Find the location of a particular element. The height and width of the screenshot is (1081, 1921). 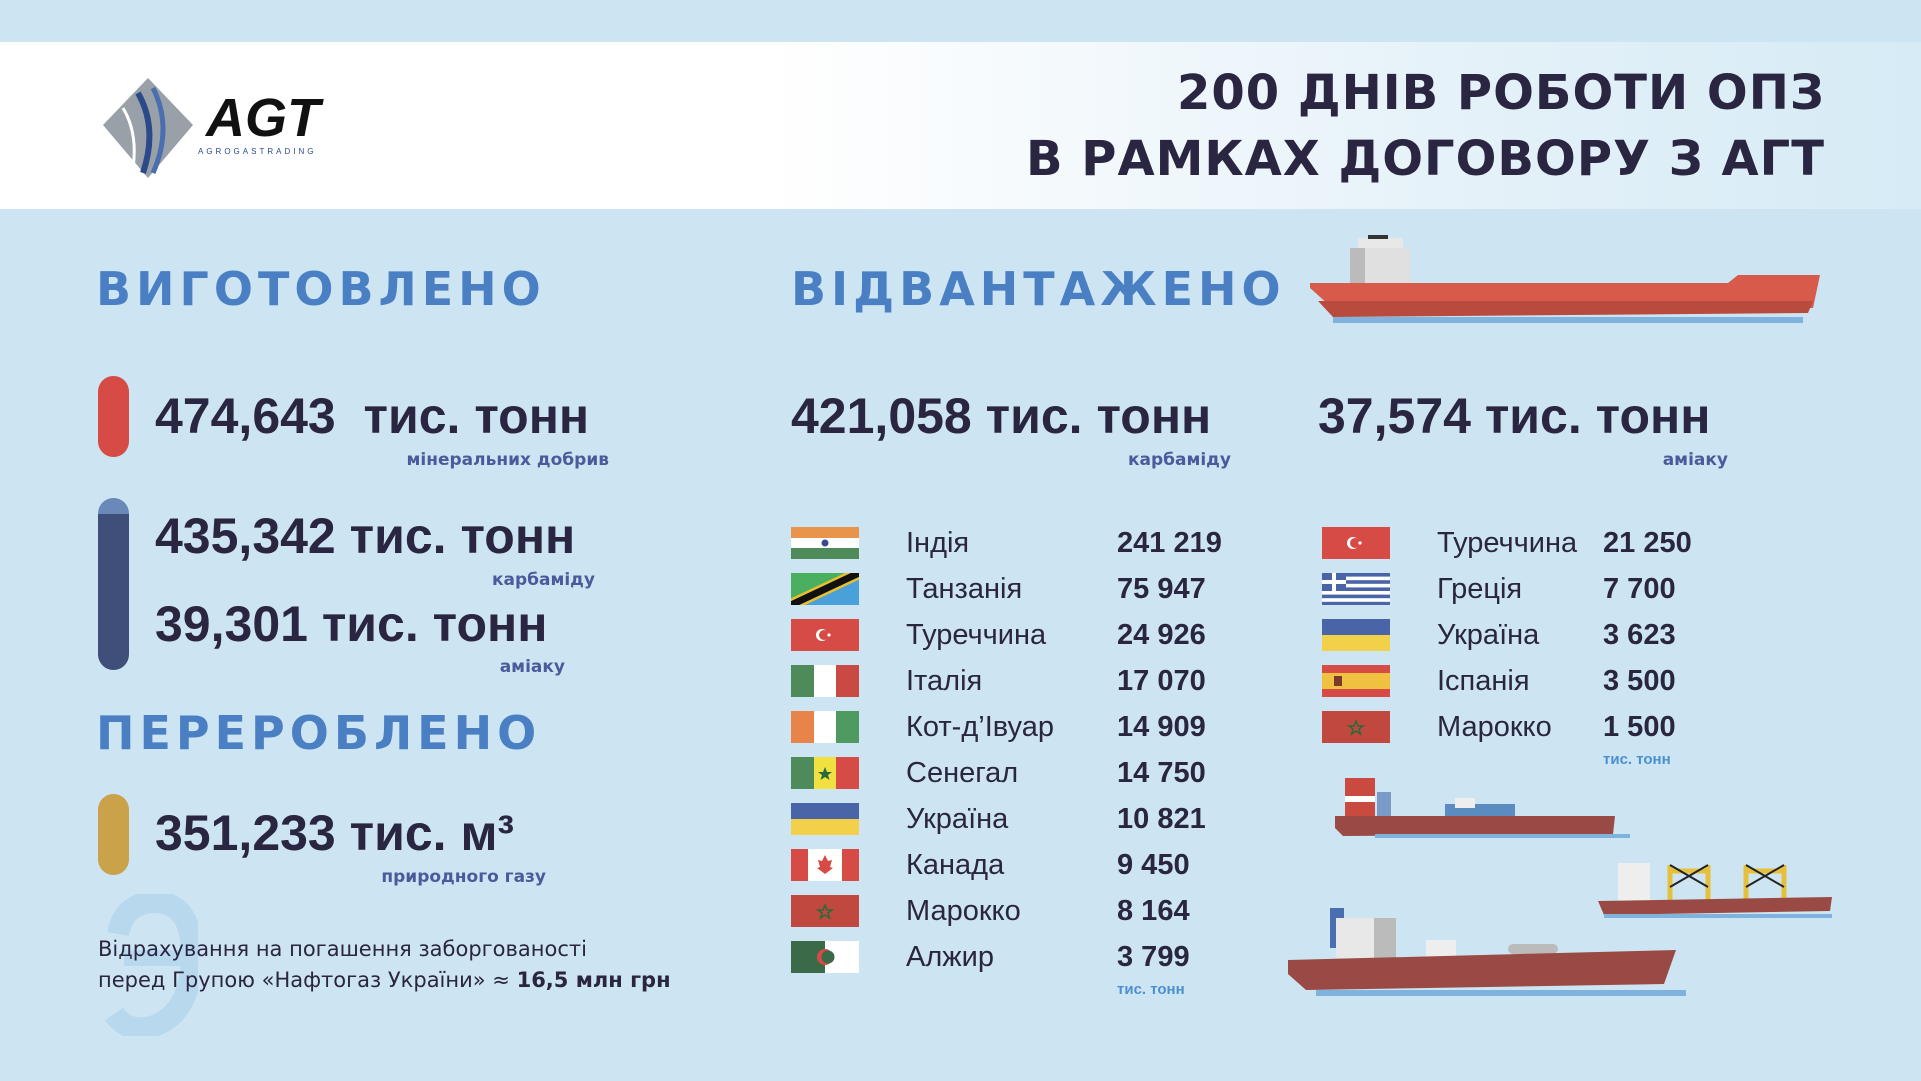

country-name: Канада is located at coordinates (955, 865).